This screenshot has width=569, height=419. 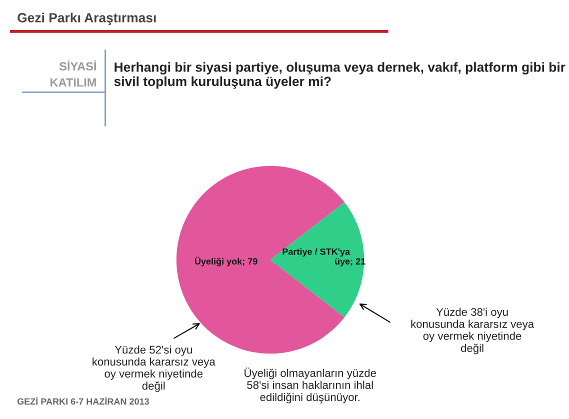 I want to click on text: Yüzde 38'i oyu konusunda kararsız veya oy vermek niyetinde değil, so click(x=472, y=331).